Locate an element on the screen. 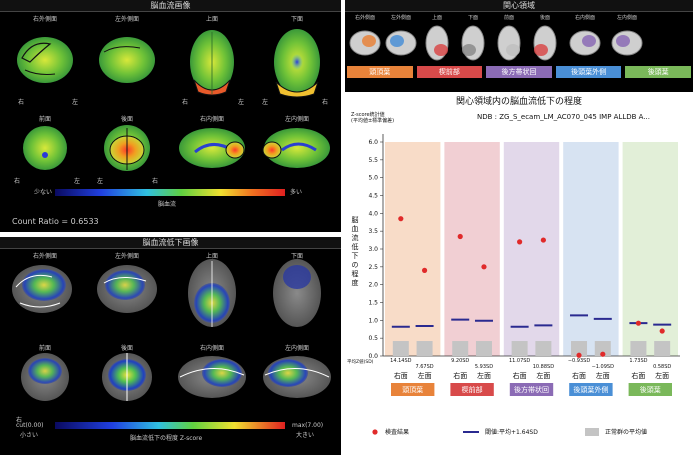 This screenshot has height=459, width=693. sd-label: 14.14SD is located at coordinates (400, 361).